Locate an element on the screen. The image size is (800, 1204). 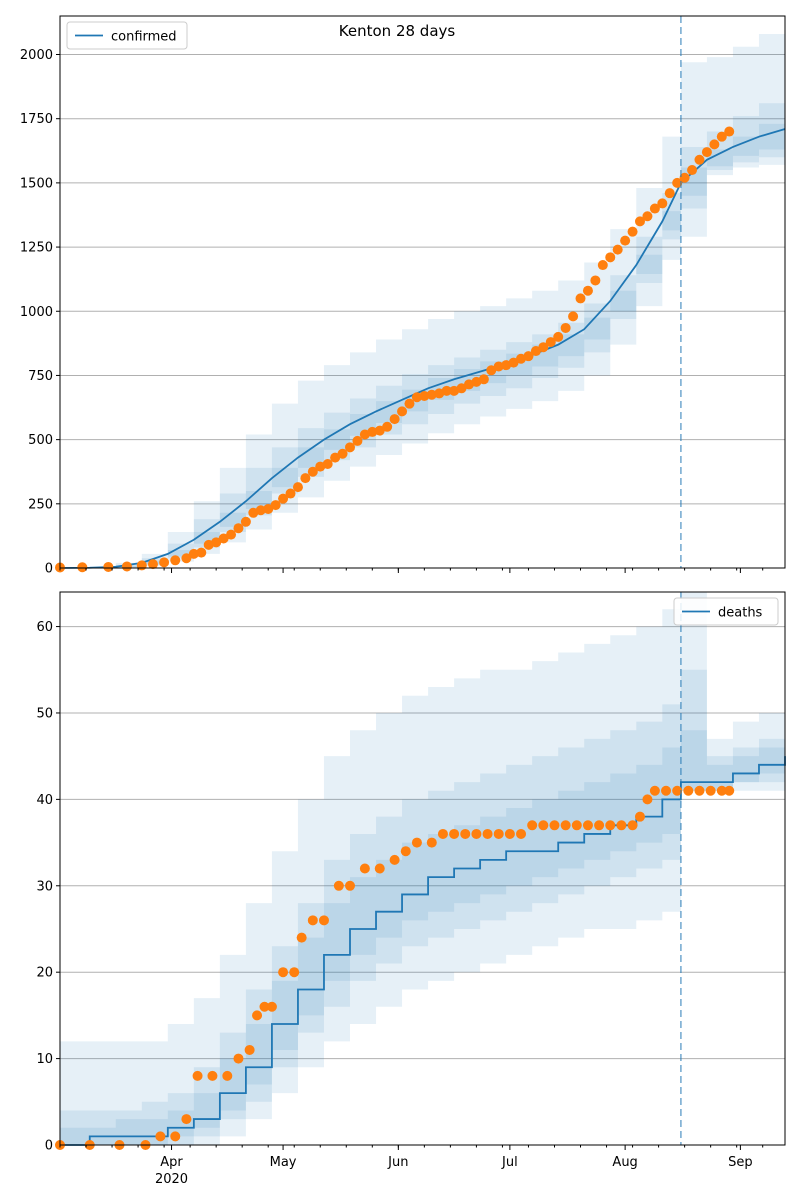
legend-label: confirmed is located at coordinates (144, 37).